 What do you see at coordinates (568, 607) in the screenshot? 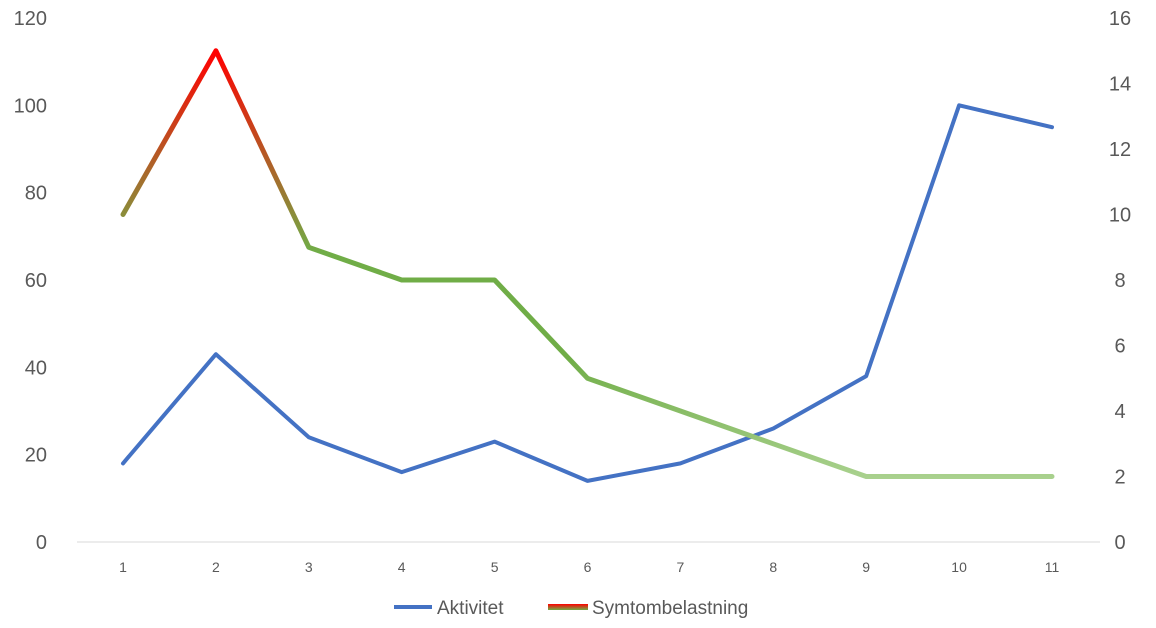
I see `legend-swatch-symtombelastning` at bounding box center [568, 607].